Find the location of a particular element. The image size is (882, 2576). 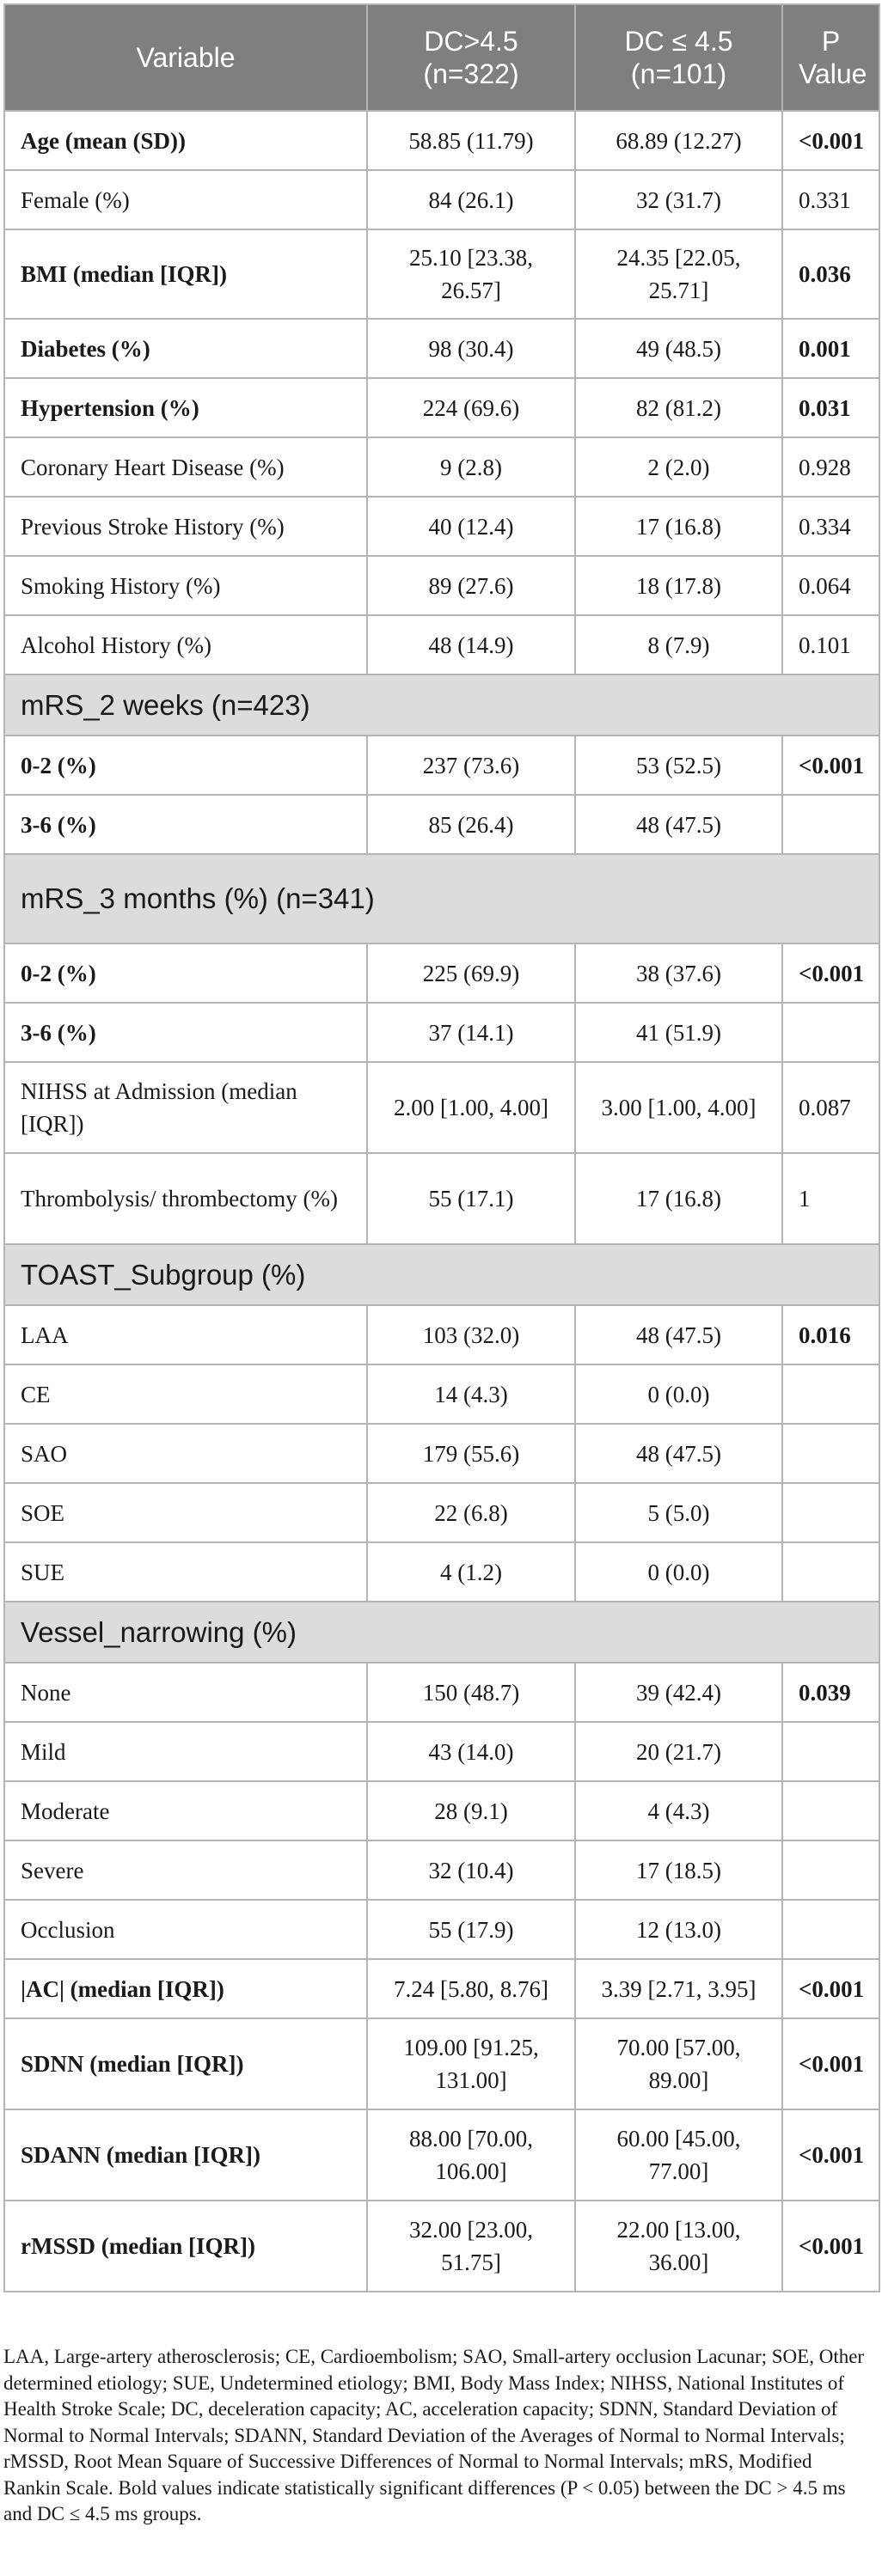

row-dc-high-value: 9 (2.8) is located at coordinates (471, 466).